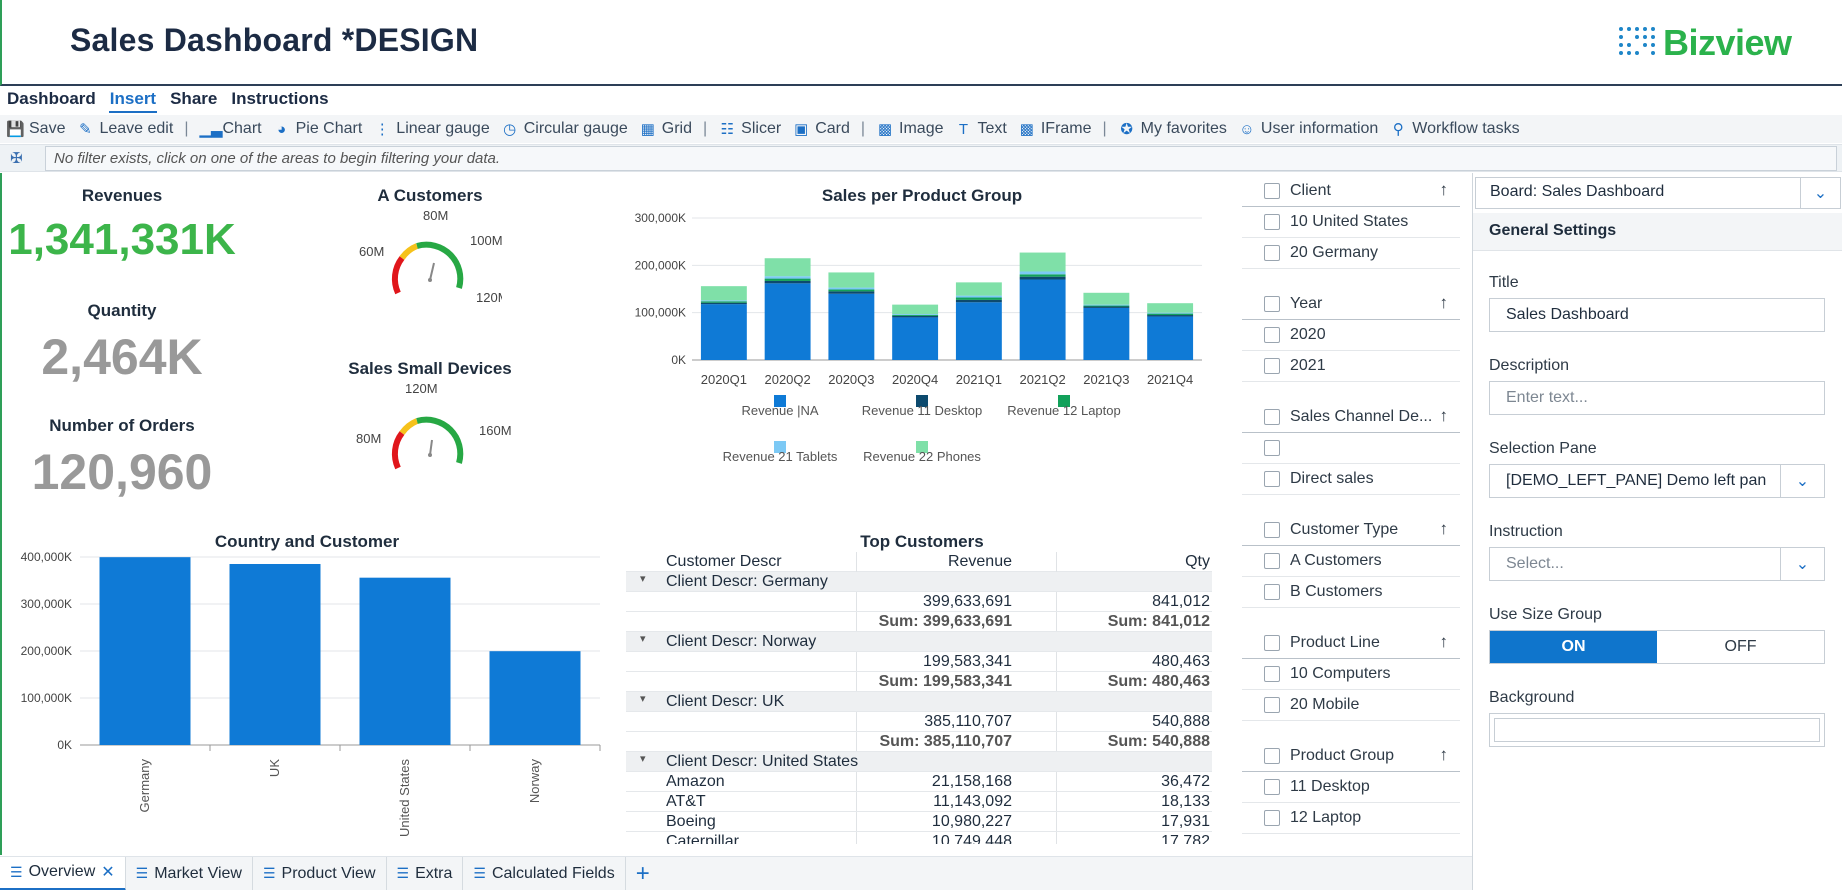 The width and height of the screenshot is (1842, 890). Describe the element at coordinates (1351, 561) in the screenshot. I see `slicer-item: A Customers` at that location.